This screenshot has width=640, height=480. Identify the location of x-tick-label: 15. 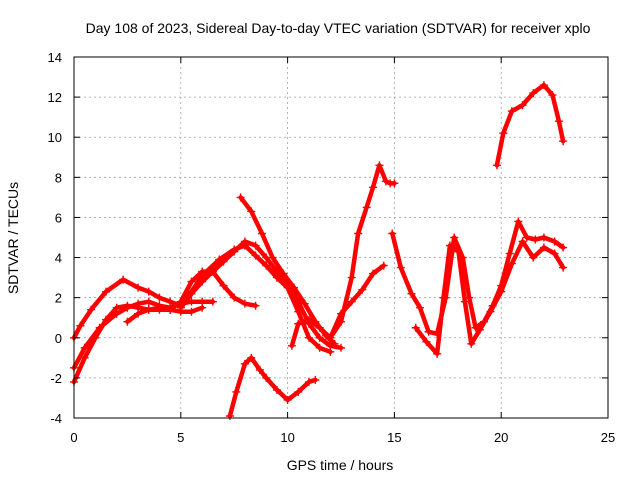
(394, 437).